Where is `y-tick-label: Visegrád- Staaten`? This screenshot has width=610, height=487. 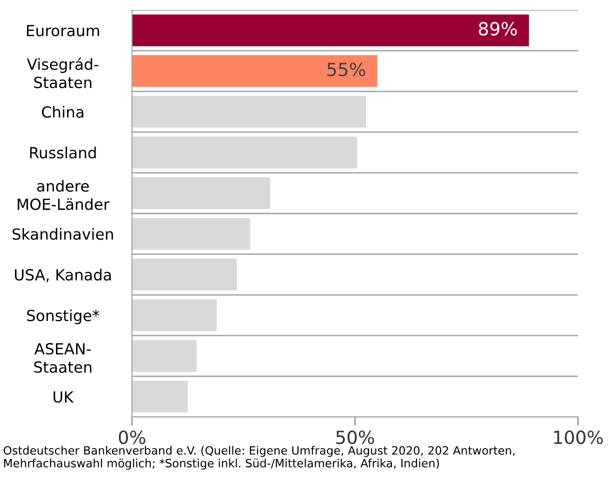 y-tick-label: Visegrád- Staaten is located at coordinates (62, 73).